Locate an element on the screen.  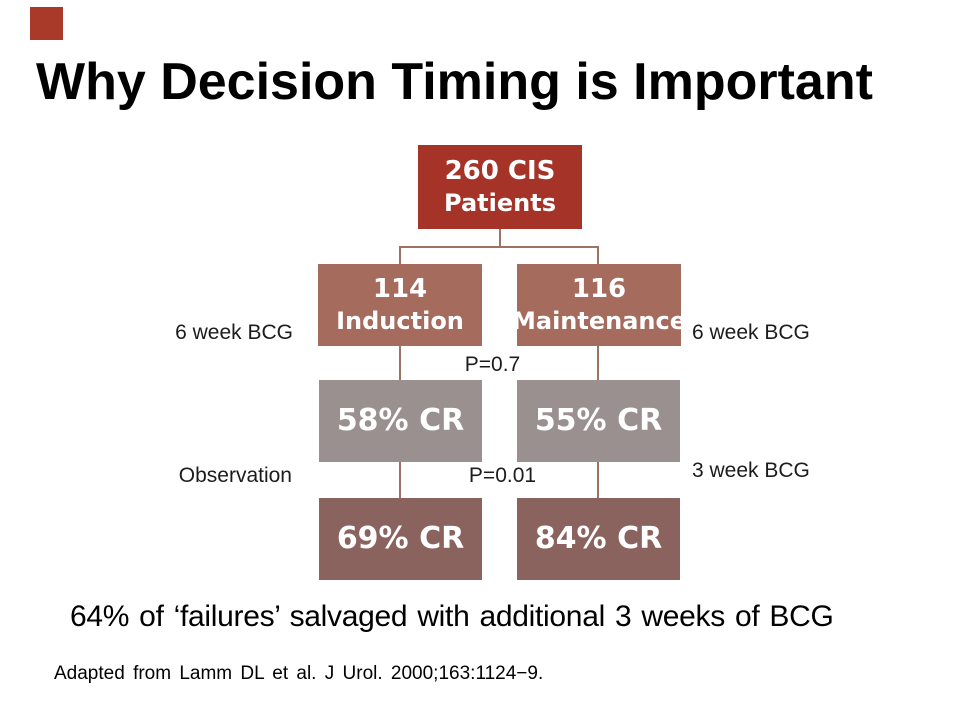
connector-right-mid is located at coordinates (598, 363).